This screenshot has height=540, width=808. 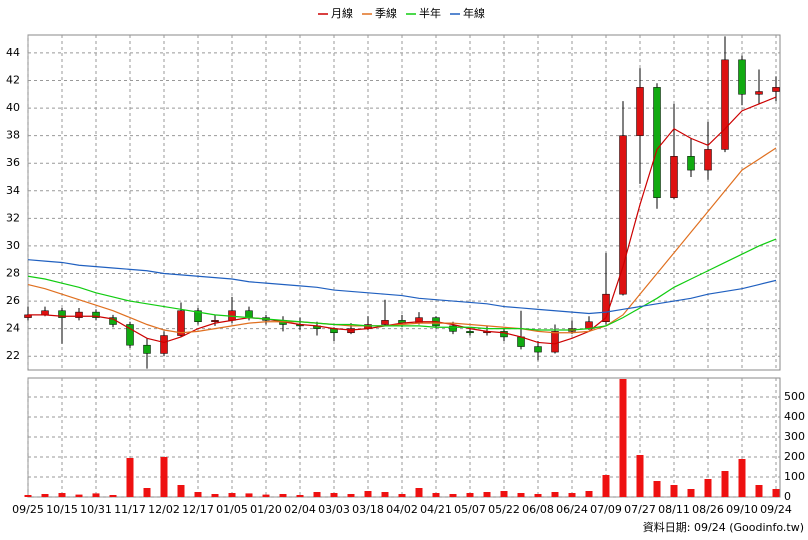 I want to click on x-tick-label: 09/24, so click(x=776, y=509).